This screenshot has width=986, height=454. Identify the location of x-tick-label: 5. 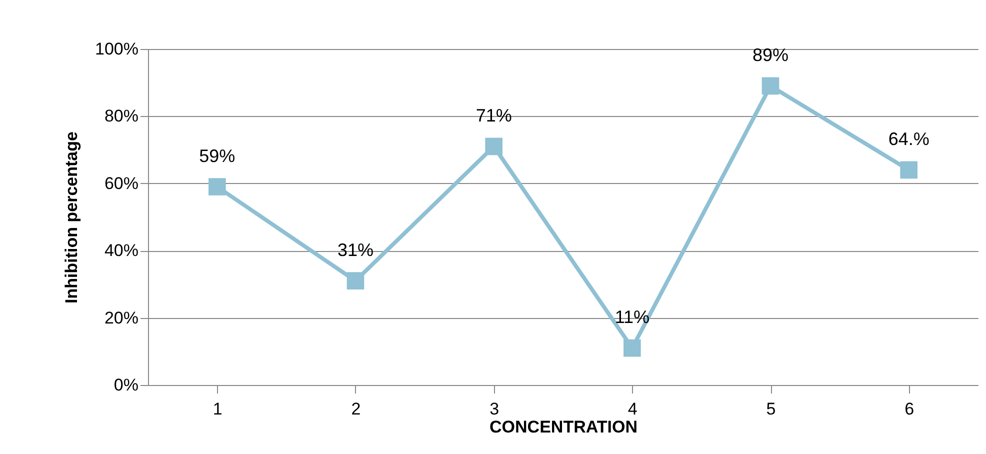
(771, 409).